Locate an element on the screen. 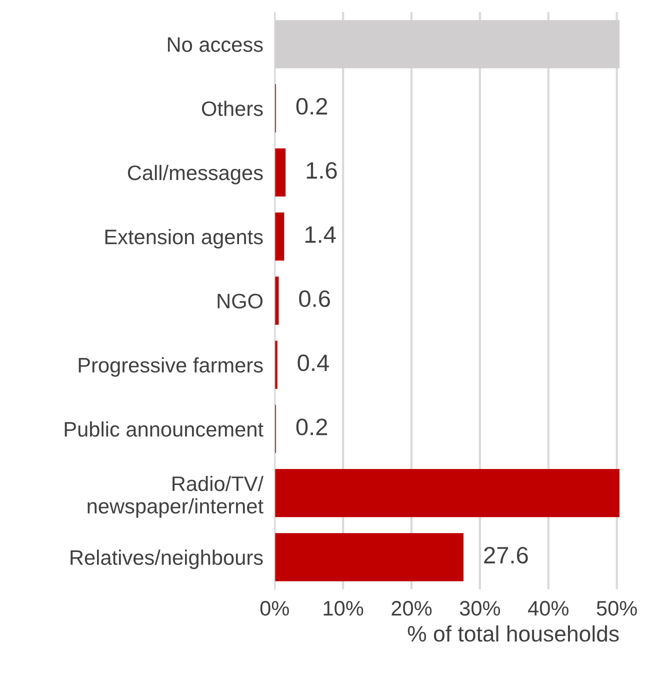 The width and height of the screenshot is (657, 675). x-axis-title: % of total households is located at coordinates (513, 633).